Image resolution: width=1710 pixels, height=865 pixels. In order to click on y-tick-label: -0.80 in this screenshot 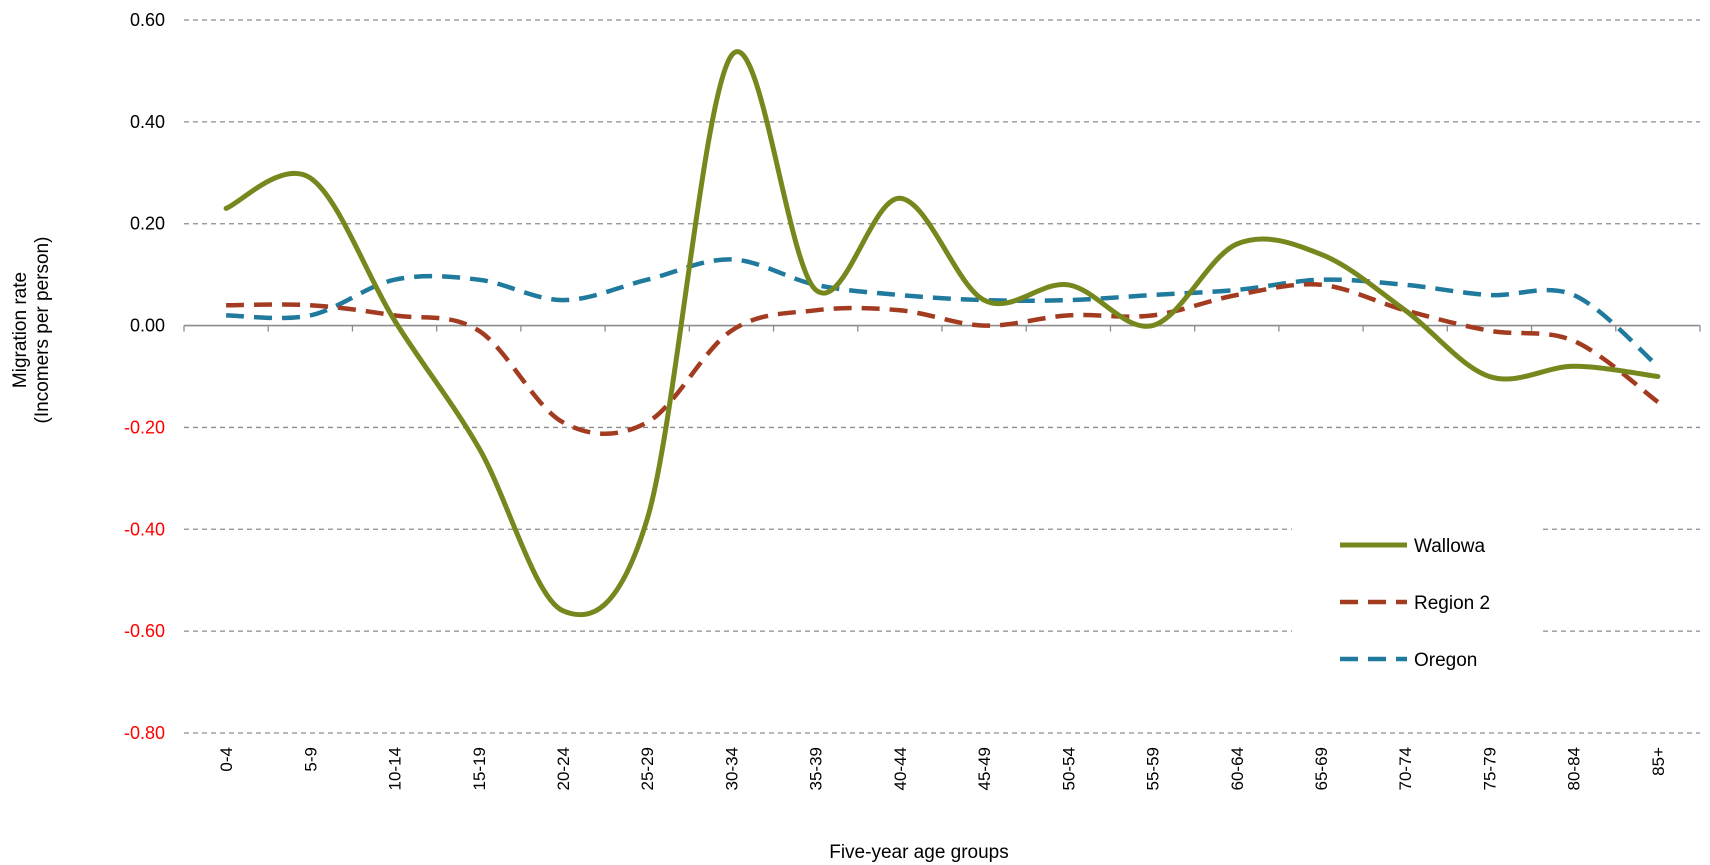, I will do `click(144, 733)`.